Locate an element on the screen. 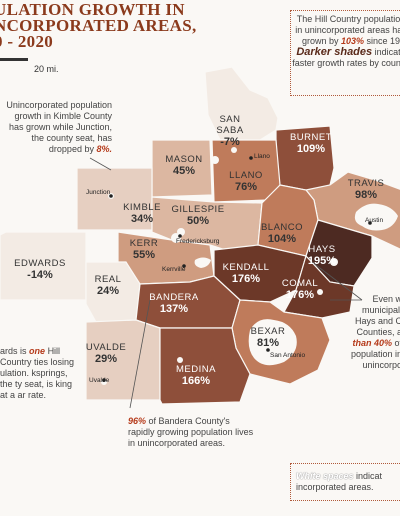 This screenshot has height=516, width=400. title-line2: NCORPORATED AREAS, is located at coordinates (98, 25).